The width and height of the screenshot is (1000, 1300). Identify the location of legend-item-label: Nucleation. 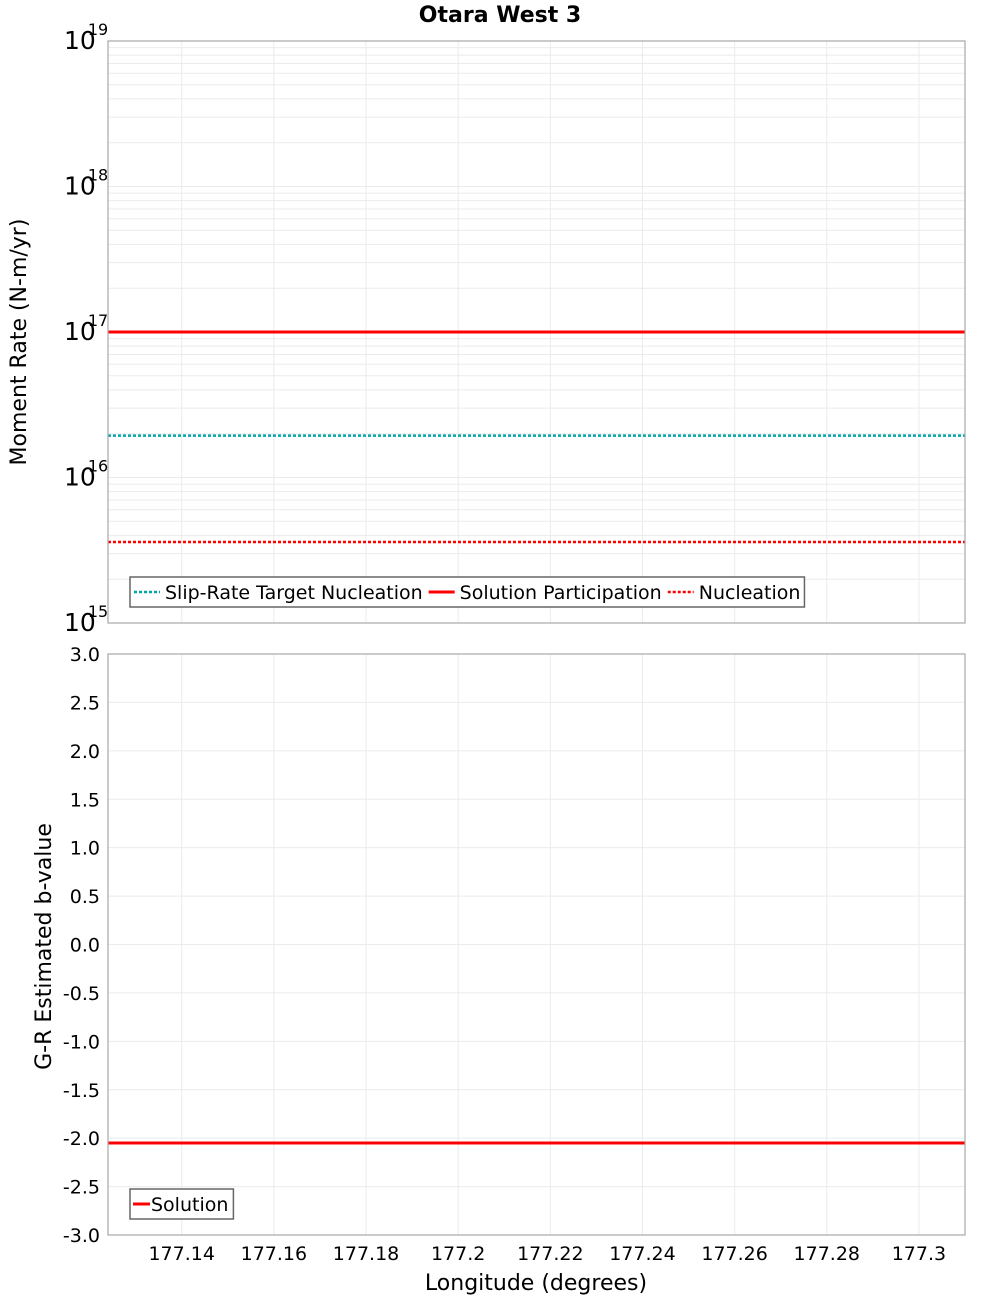
(750, 593).